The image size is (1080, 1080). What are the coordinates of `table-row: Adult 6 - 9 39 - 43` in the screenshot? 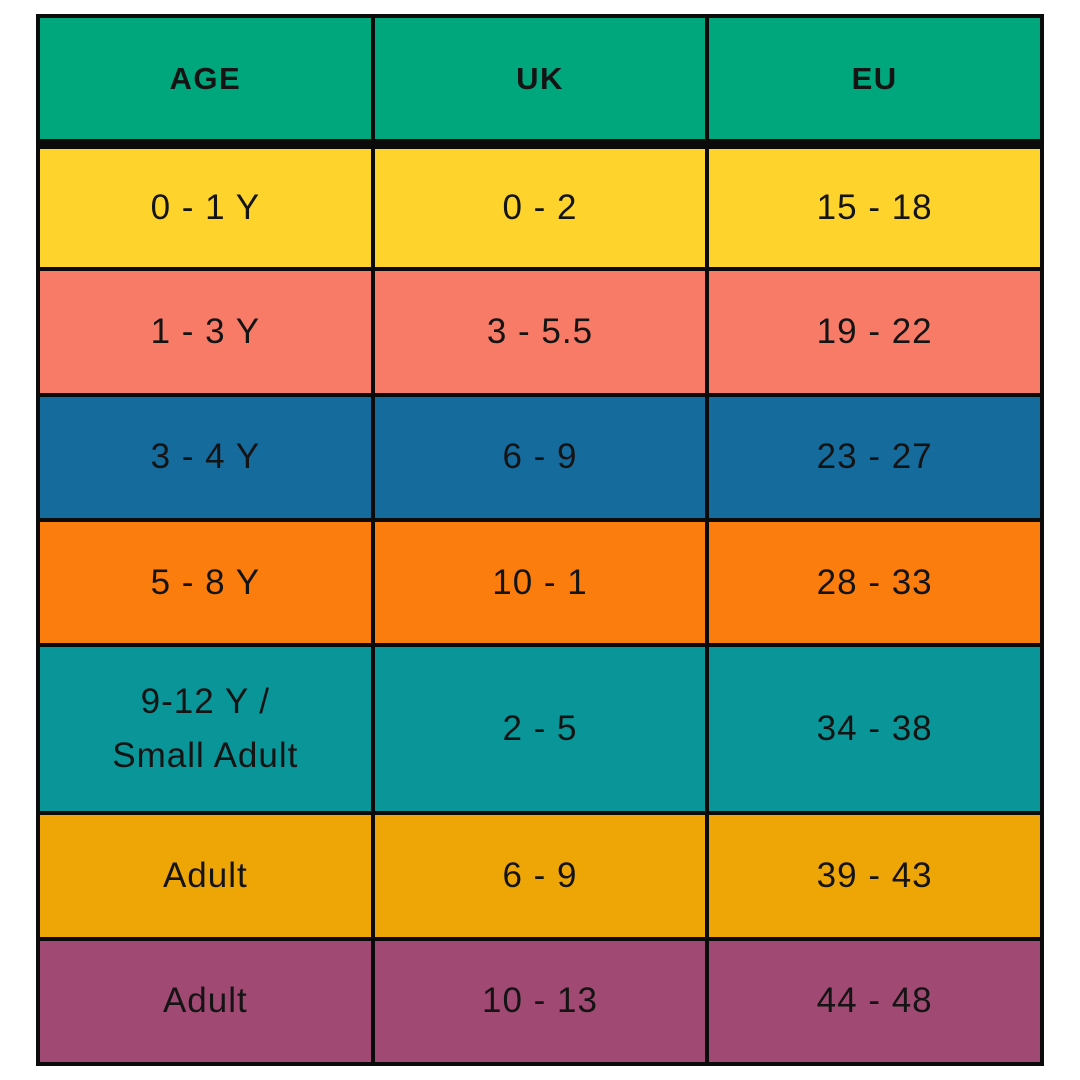 It's located at (540, 876).